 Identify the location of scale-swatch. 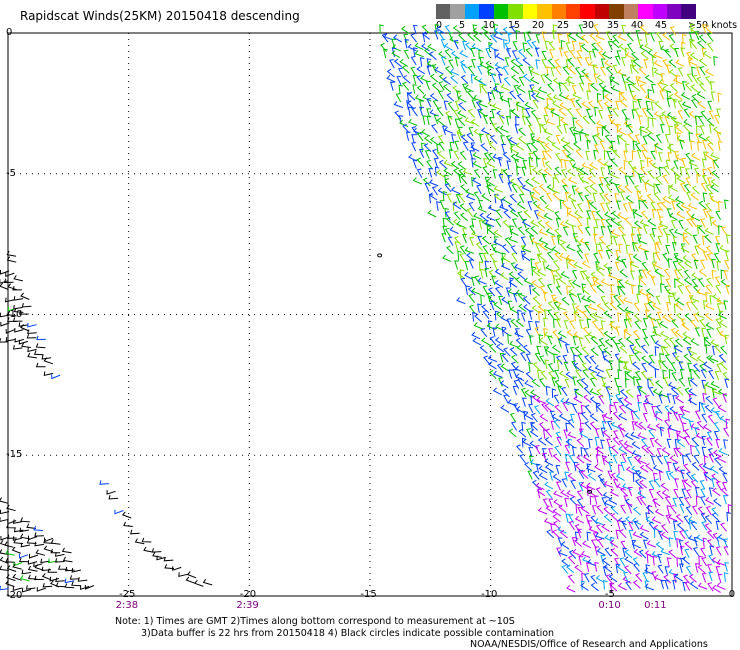
(674, 11).